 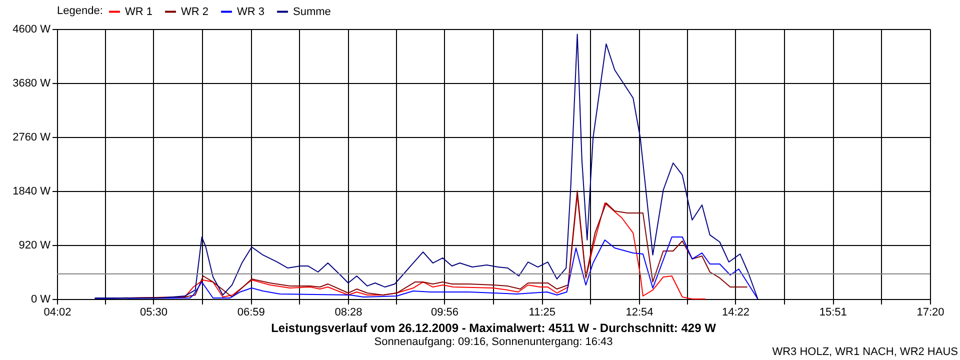 I want to click on x-tick-label: 15:51, so click(x=833, y=312).